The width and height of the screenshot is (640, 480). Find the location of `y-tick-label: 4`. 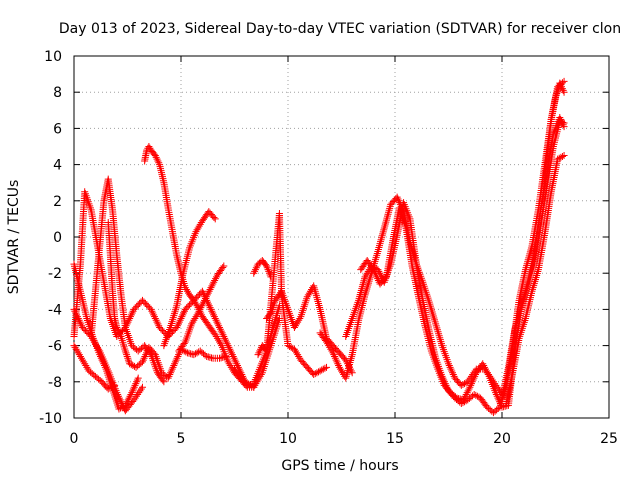

y-tick-label: 4 is located at coordinates (57, 166).